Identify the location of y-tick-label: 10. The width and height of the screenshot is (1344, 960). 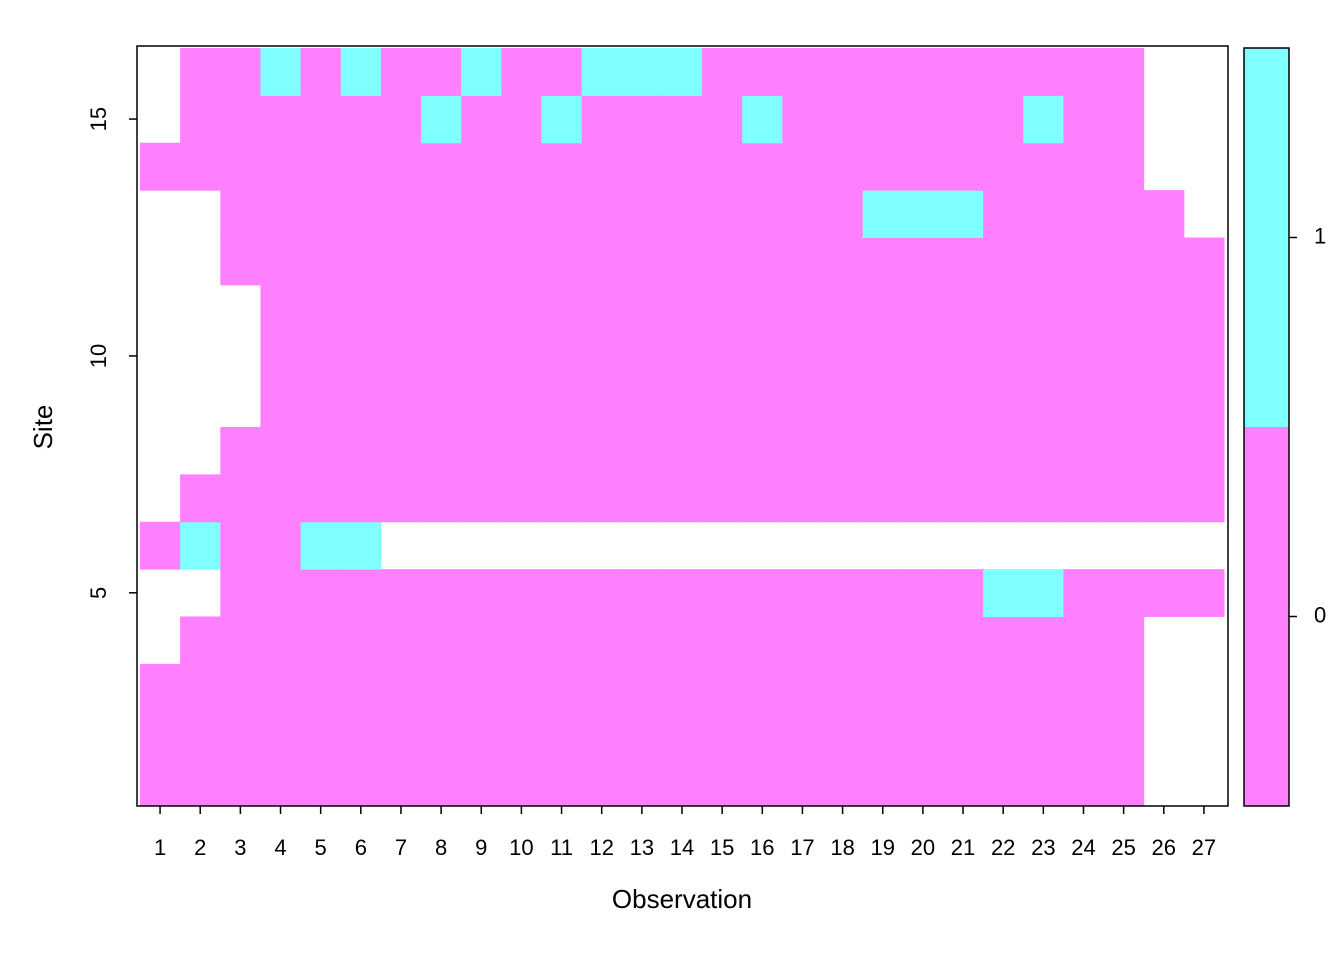
(98, 356).